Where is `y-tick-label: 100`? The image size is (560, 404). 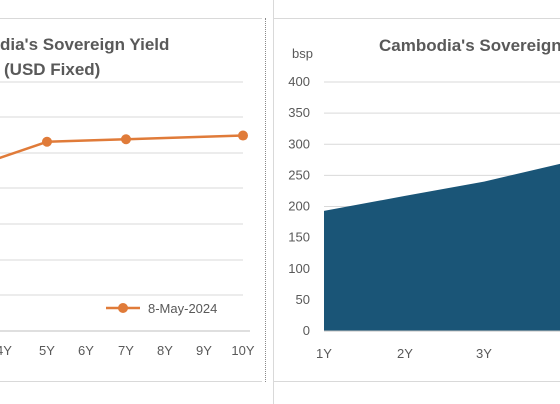
y-tick-label: 100 is located at coordinates (299, 268).